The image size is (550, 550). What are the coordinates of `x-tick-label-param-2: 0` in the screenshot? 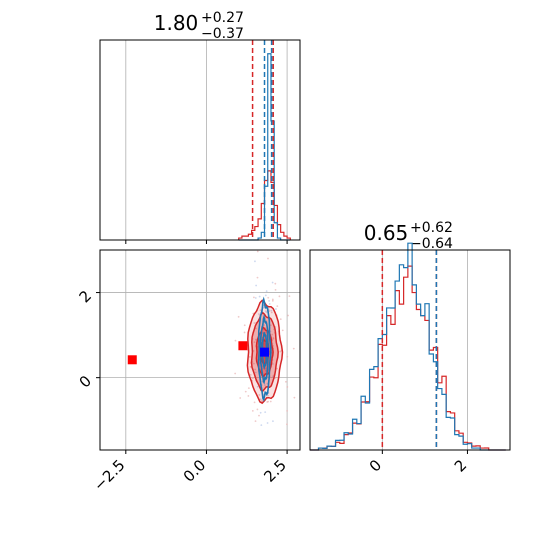 It's located at (375, 465).